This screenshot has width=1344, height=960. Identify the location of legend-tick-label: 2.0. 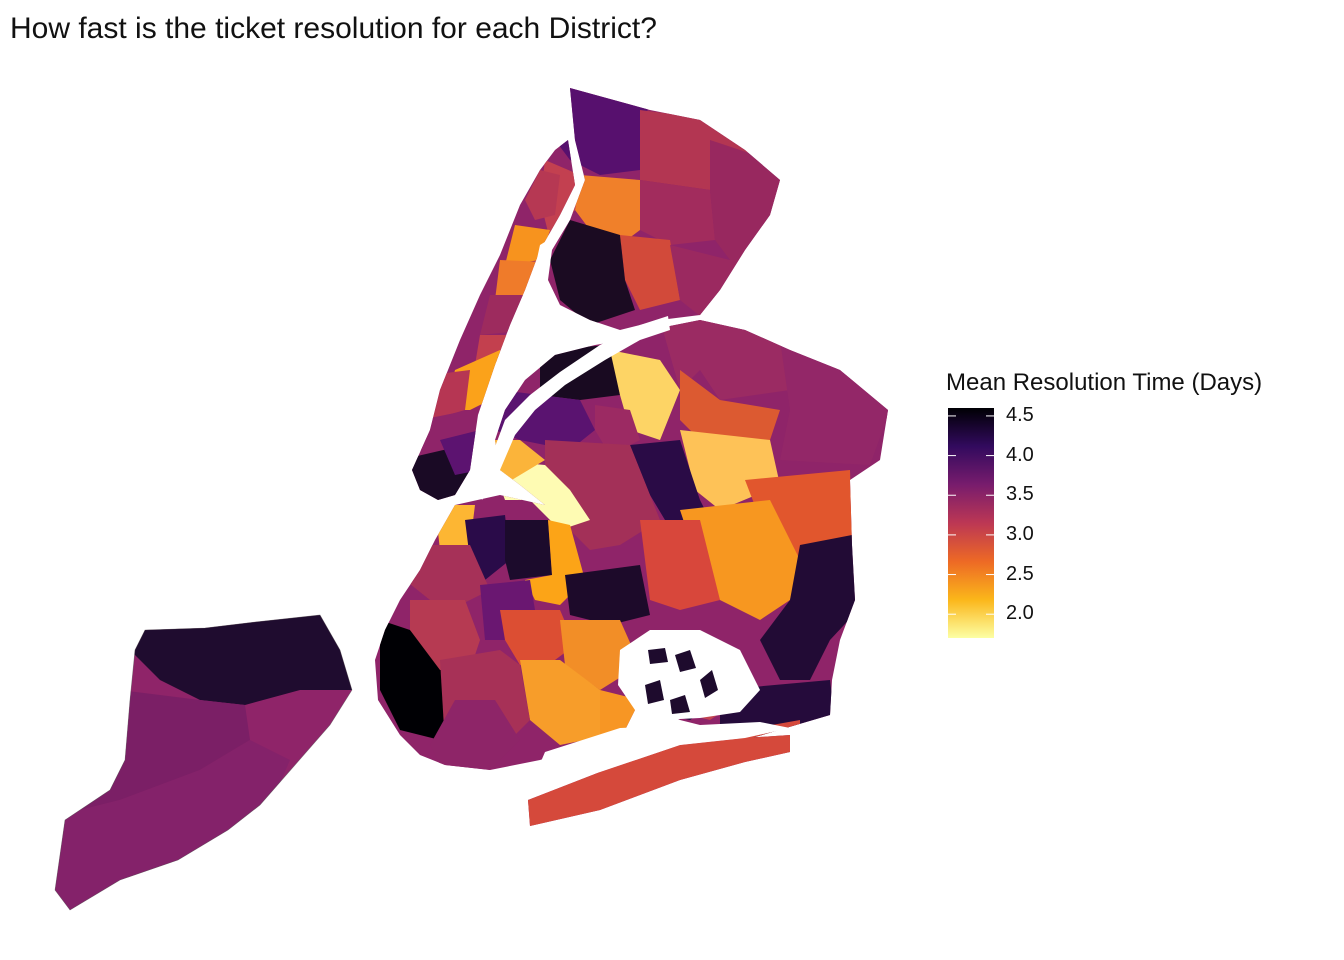
(1020, 613).